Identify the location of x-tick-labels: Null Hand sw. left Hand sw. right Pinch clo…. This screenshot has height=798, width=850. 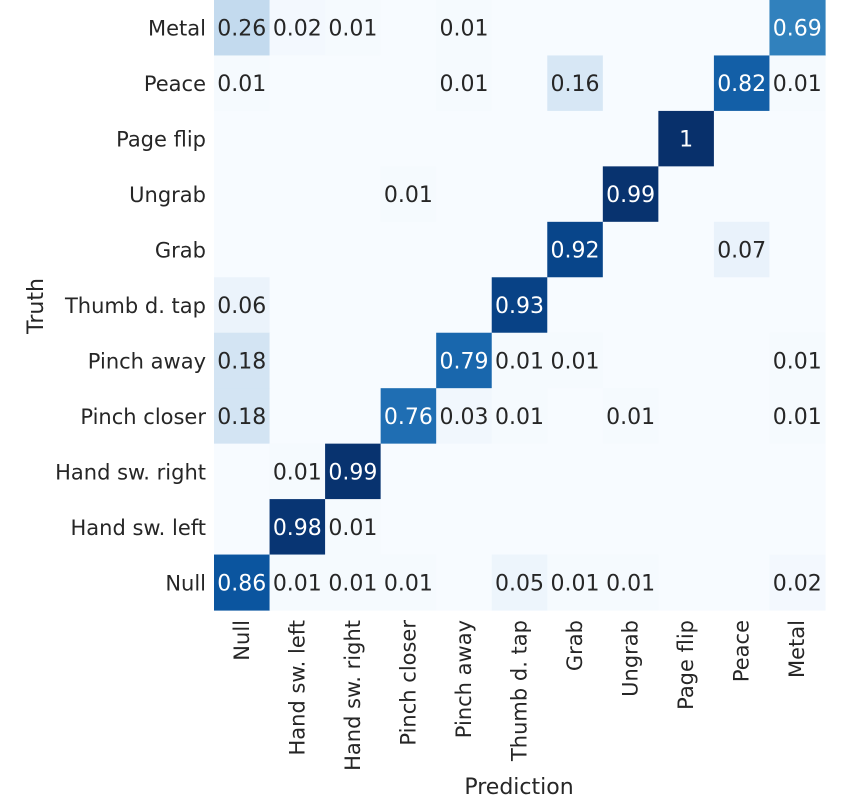
(519, 695).